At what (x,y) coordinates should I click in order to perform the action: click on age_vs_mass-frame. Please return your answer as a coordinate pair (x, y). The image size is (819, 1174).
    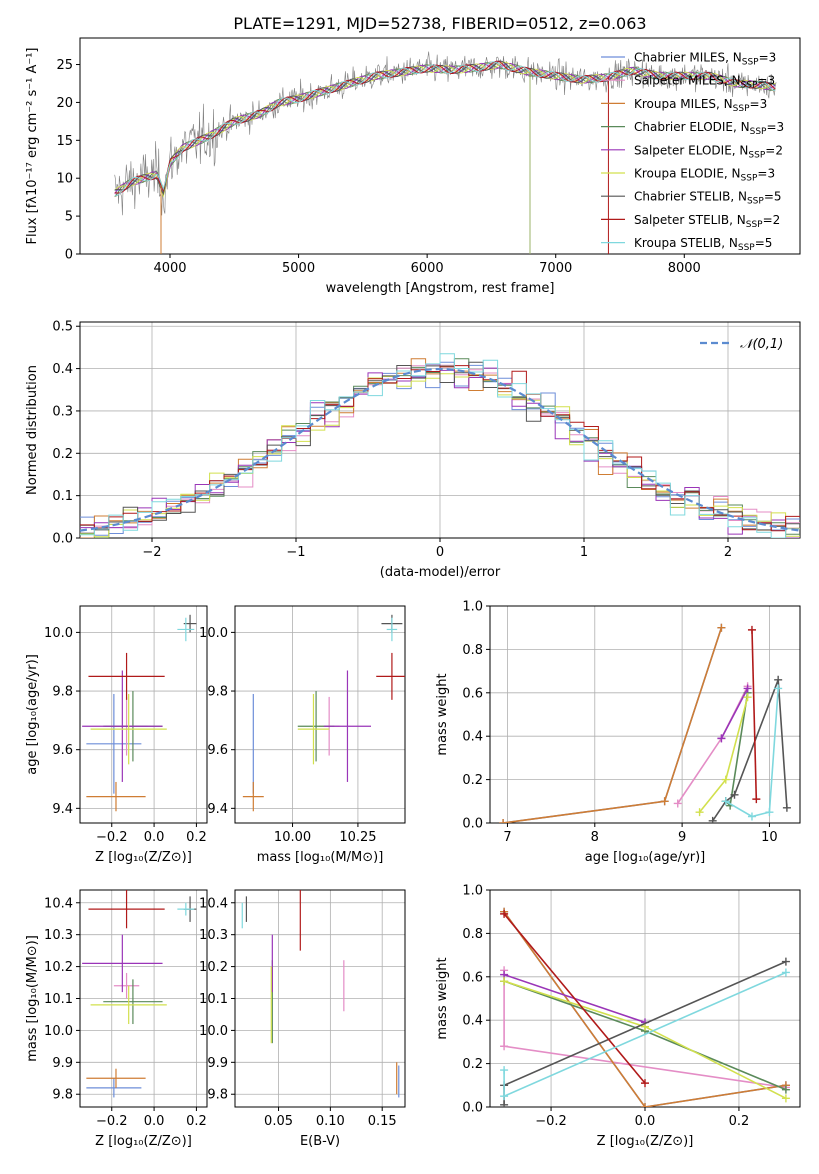
    Looking at the image, I should click on (320, 714).